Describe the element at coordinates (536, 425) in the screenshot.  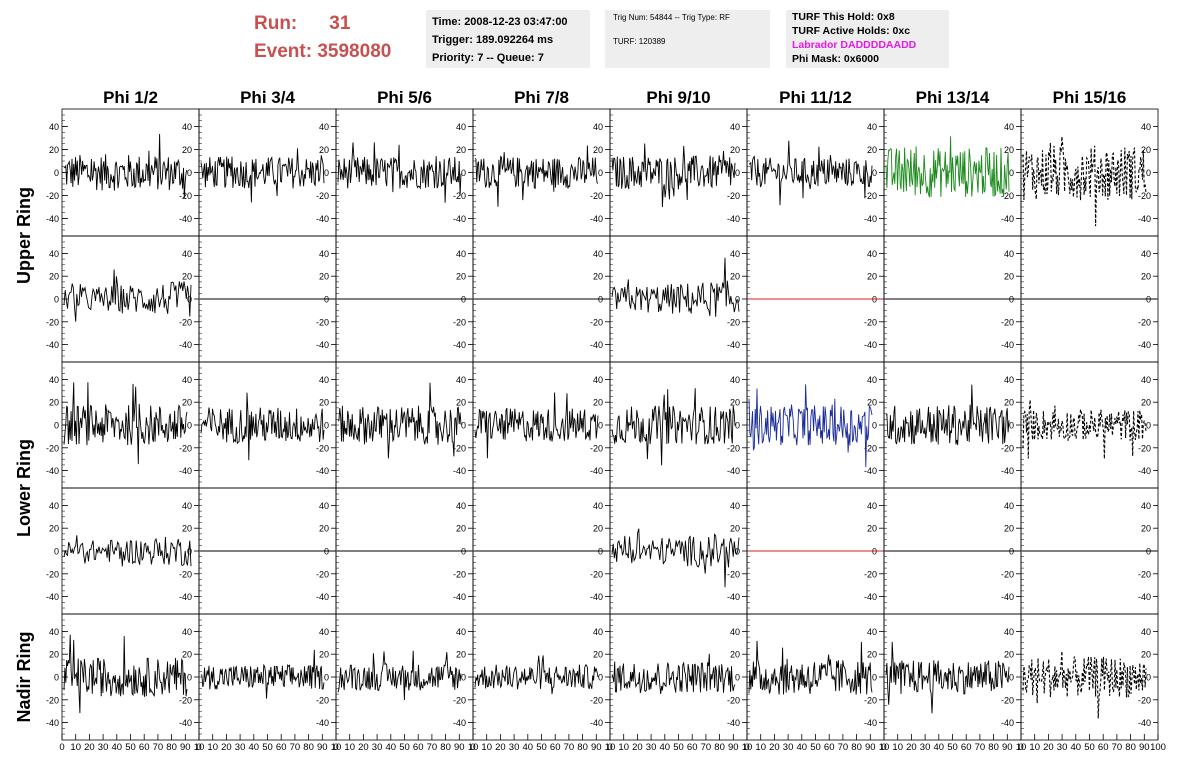
I see `trace-waveform-r3-c4` at that location.